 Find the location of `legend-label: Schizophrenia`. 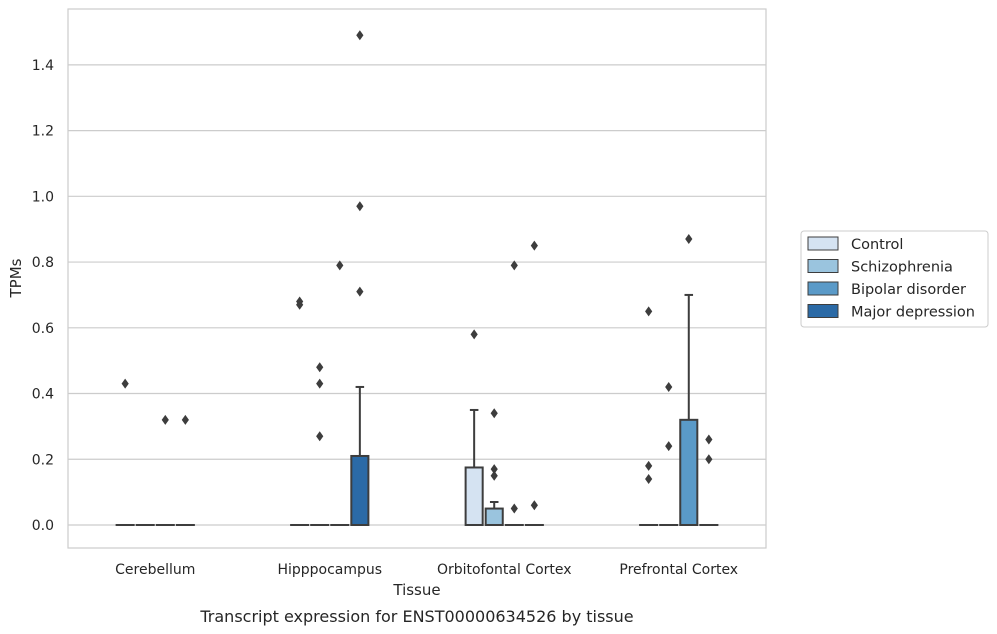

legend-label: Schizophrenia is located at coordinates (902, 268).